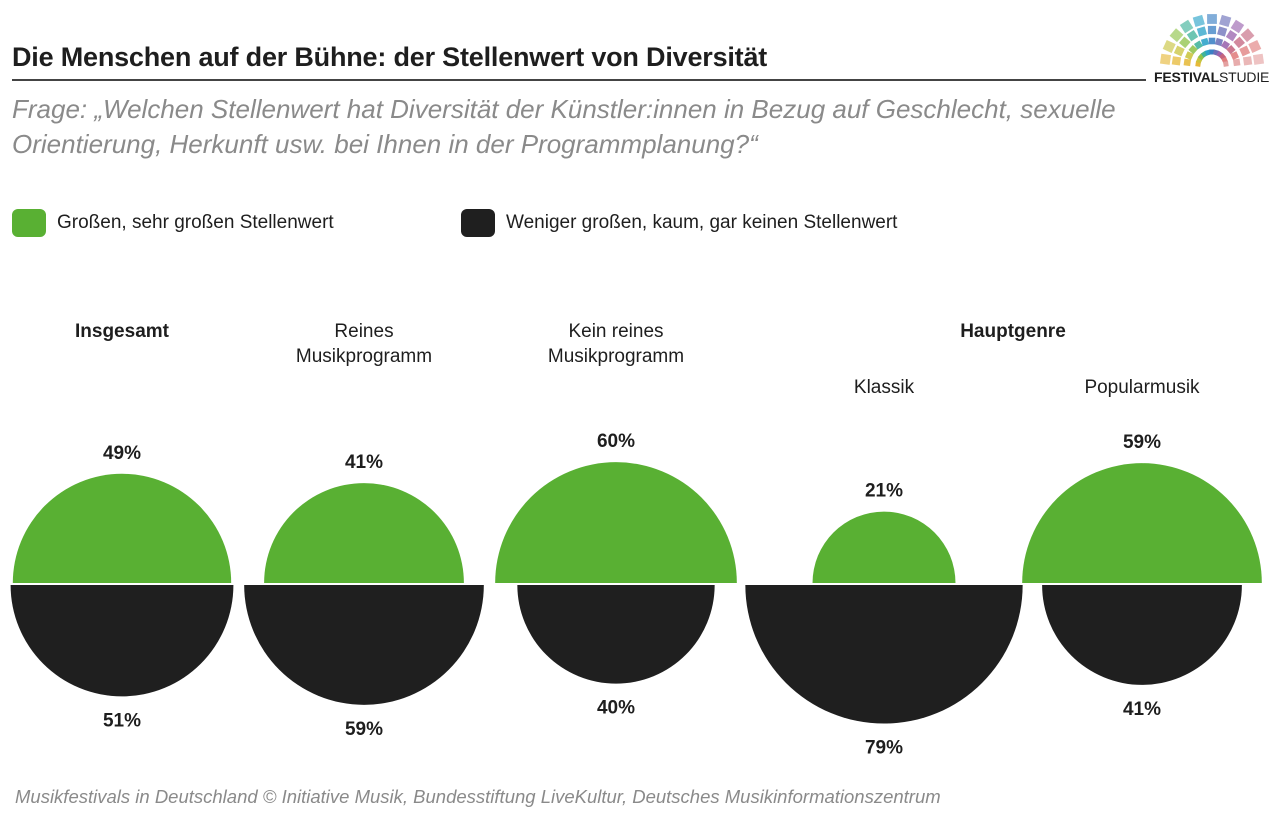  I want to click on value-label-positive-2: 60%, so click(616, 441).